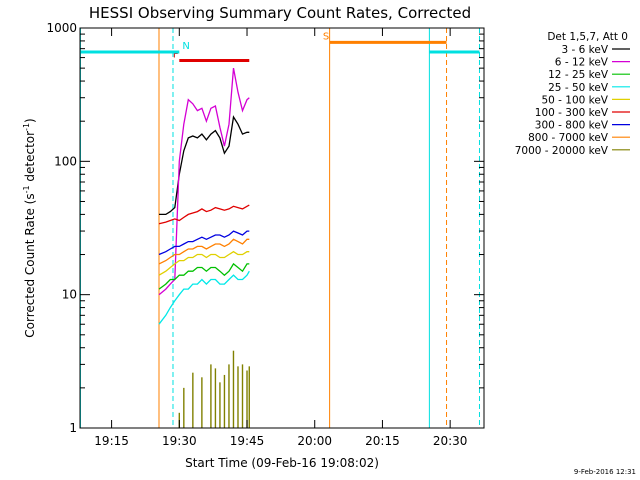 Image resolution: width=640 pixels, height=480 pixels. Describe the element at coordinates (578, 88) in the screenshot. I see `legend-label-3: 25 - 50 keV` at that location.